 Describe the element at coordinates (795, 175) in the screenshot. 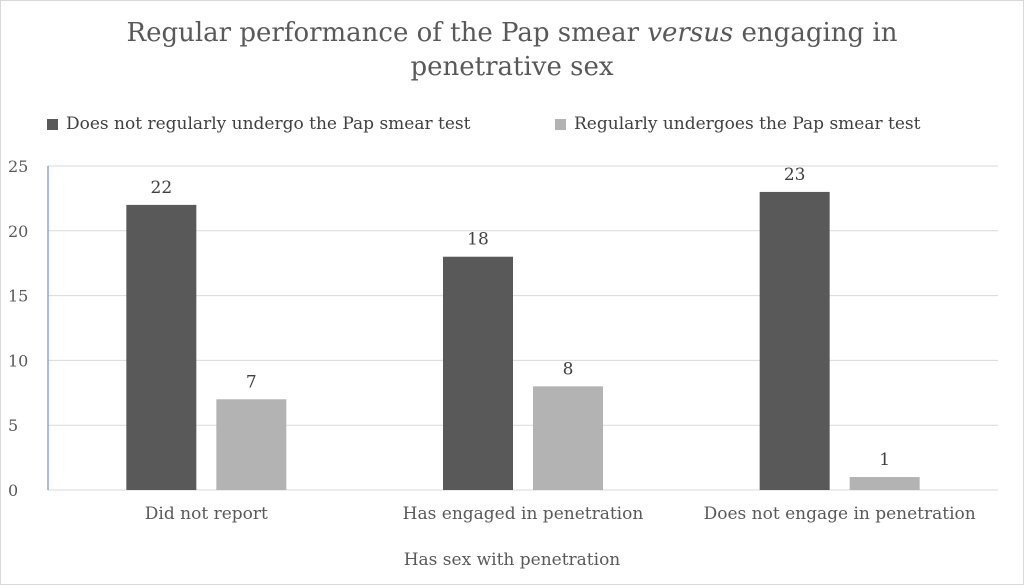

I see `data-label-s1-c3: 23` at that location.